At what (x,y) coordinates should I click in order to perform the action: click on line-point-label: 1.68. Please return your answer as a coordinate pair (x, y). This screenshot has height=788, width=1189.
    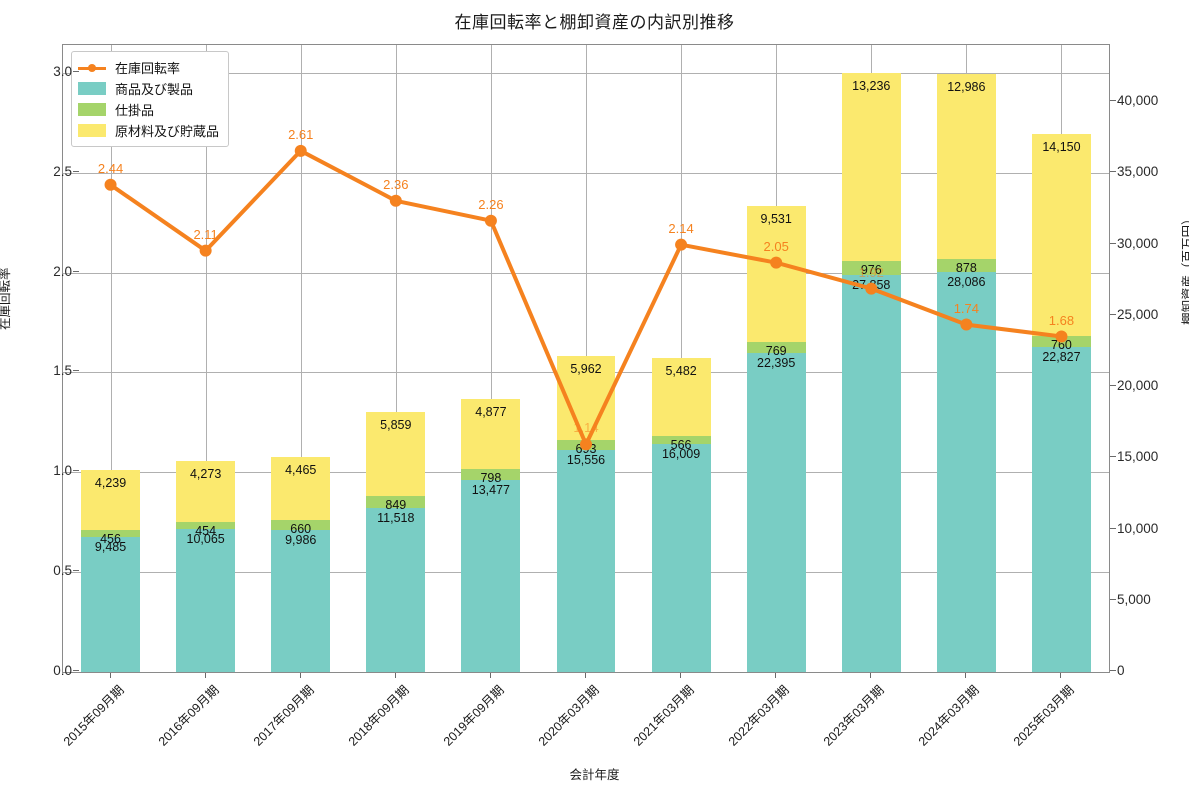
    Looking at the image, I should click on (1061, 320).